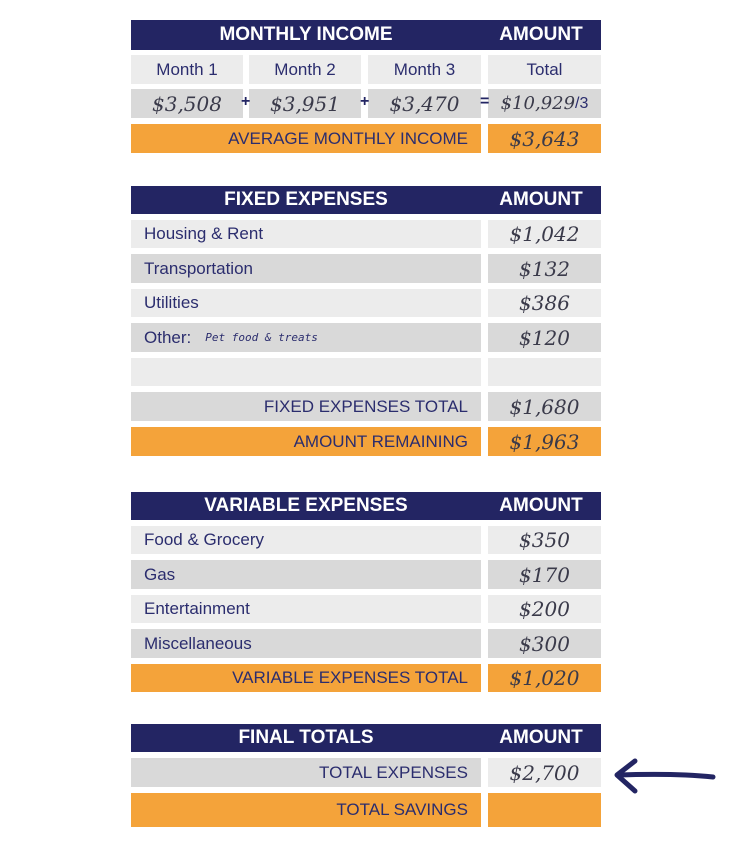  Describe the element at coordinates (187, 69) in the screenshot. I see `column-label: Month 1` at that location.